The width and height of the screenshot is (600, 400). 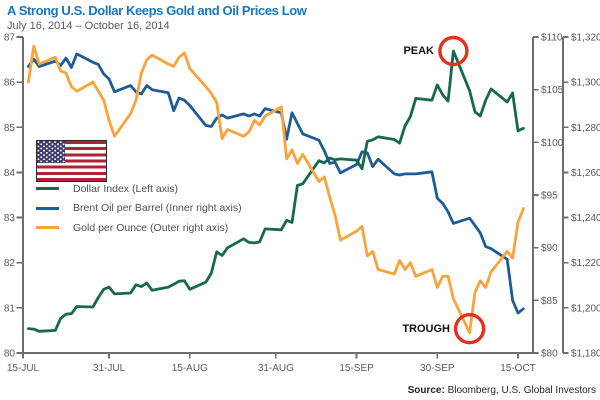 I want to click on legend-item-gold: Gold per Ounce (Outer right axis), so click(x=139, y=227).